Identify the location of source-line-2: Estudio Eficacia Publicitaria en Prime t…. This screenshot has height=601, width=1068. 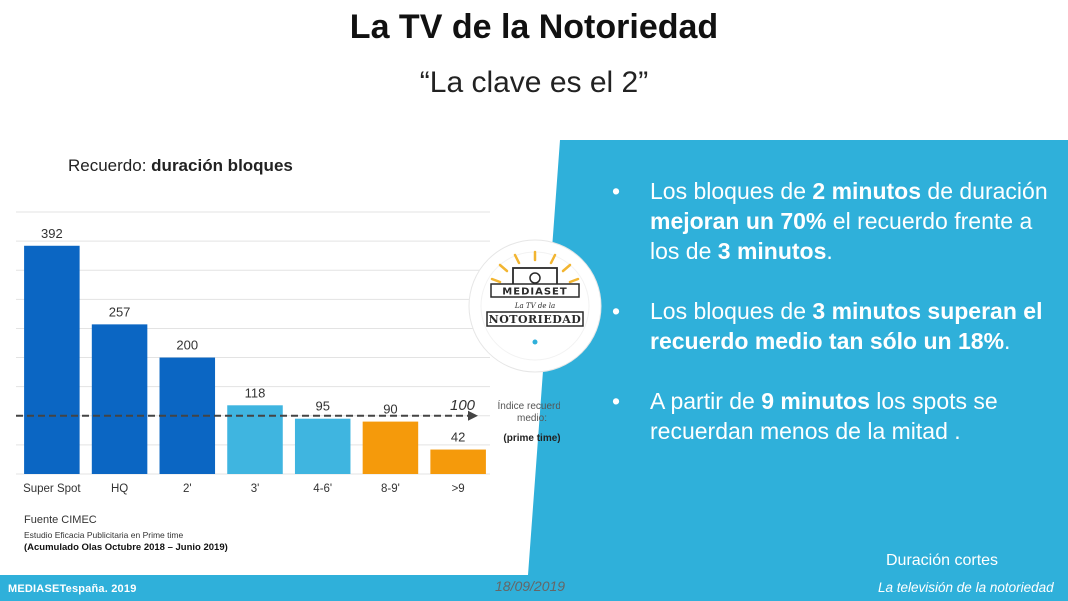
(104, 535).